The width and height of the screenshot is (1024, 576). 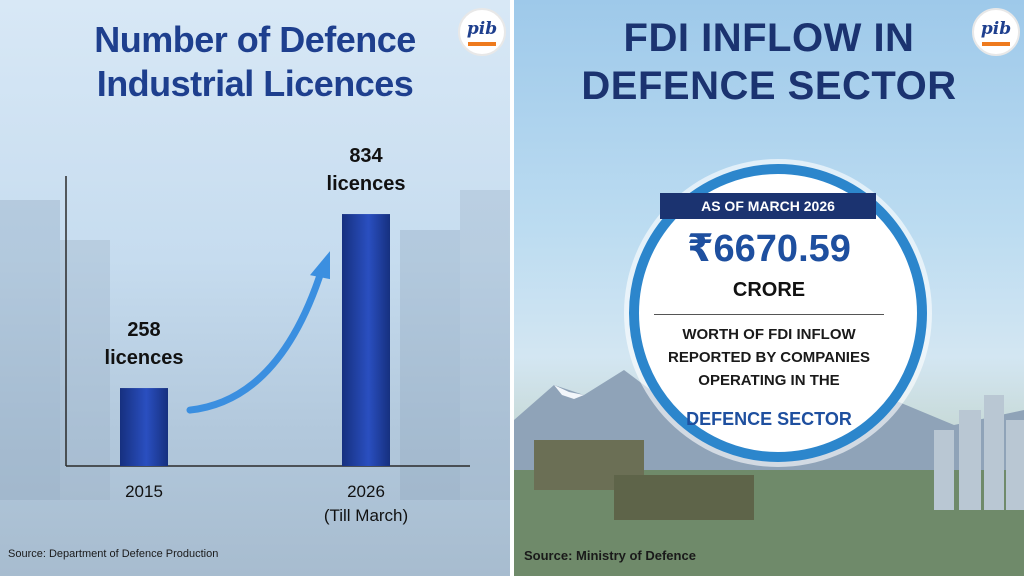 I want to click on pib-logo-right: pib, so click(x=996, y=32).